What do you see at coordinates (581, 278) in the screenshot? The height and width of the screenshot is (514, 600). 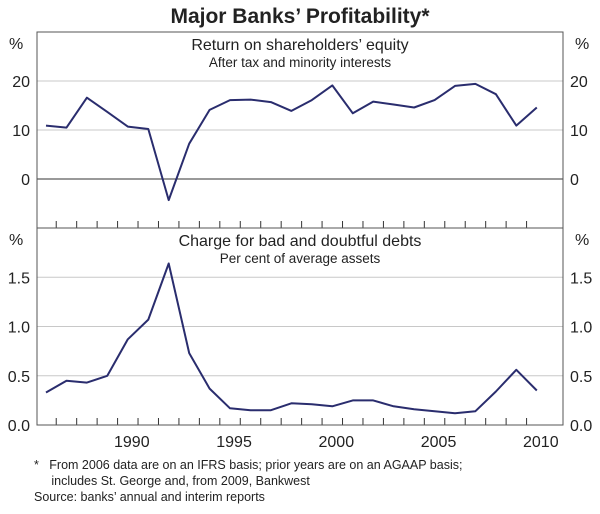 I see `y-tick-label-right: 1.5` at bounding box center [581, 278].